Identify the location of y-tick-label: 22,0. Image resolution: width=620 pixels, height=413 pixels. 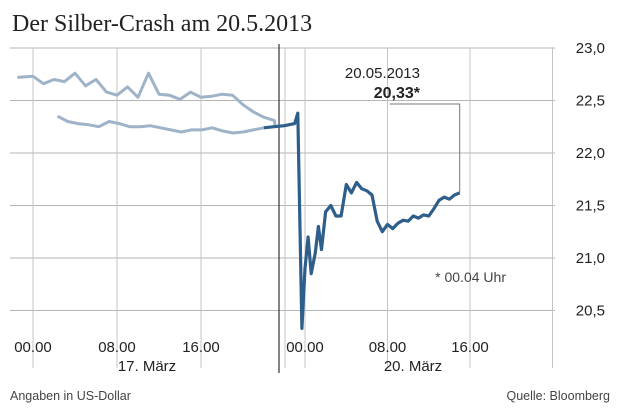
(590, 153).